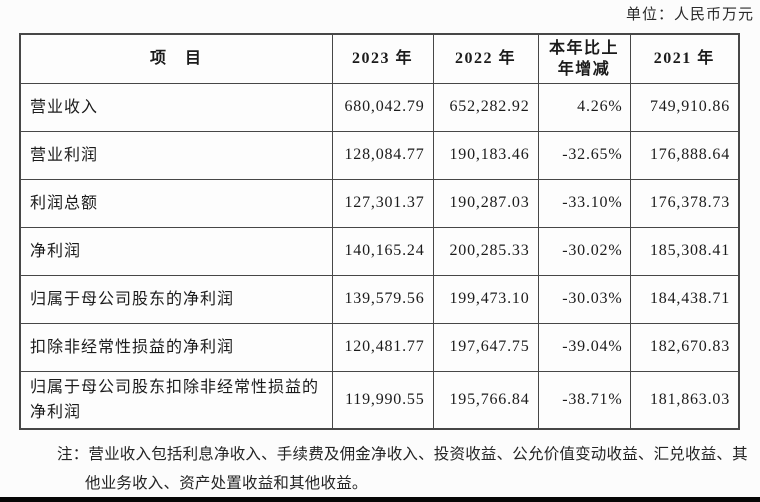 The width and height of the screenshot is (760, 502). Describe the element at coordinates (485, 155) in the screenshot. I see `value-2022: 190,183.46` at that location.